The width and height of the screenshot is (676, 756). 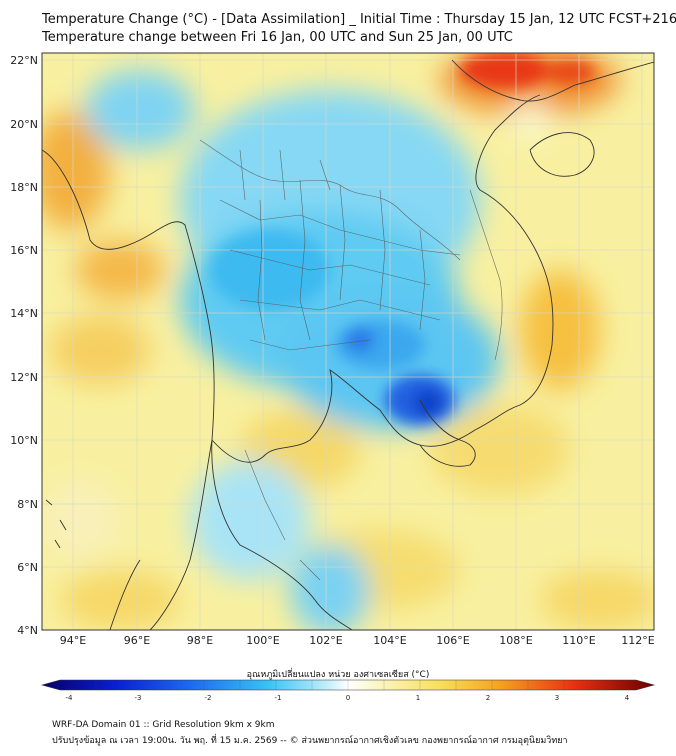 What do you see at coordinates (389, 640) in the screenshot?
I see `x-tick-label: 104°E` at bounding box center [389, 640].